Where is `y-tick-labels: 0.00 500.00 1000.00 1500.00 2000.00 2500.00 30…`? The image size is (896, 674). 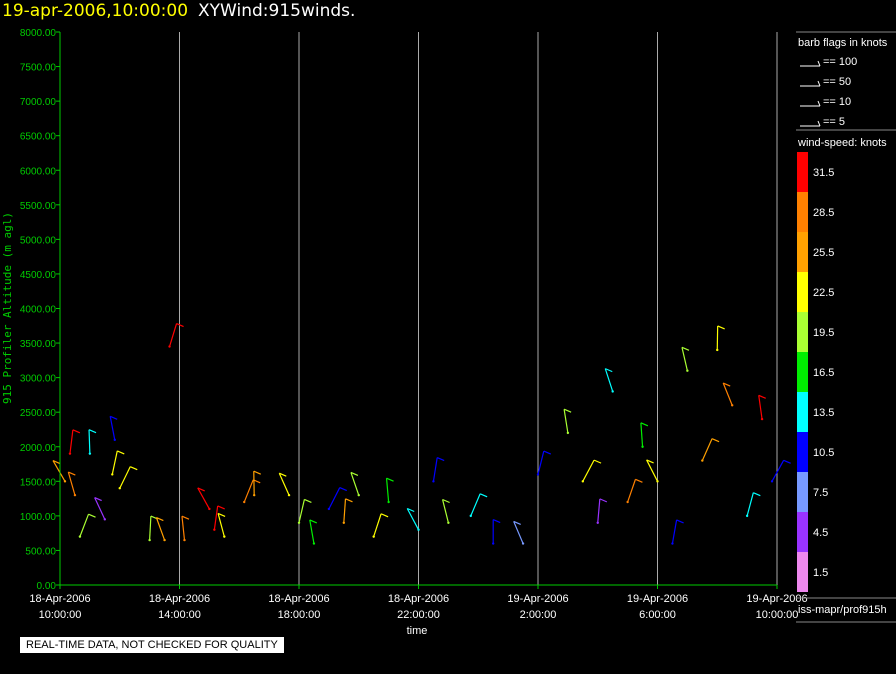 y-tick-labels: 0.00 500.00 1000.00 1500.00 2000.00 2500.00 30… is located at coordinates (40, 310).